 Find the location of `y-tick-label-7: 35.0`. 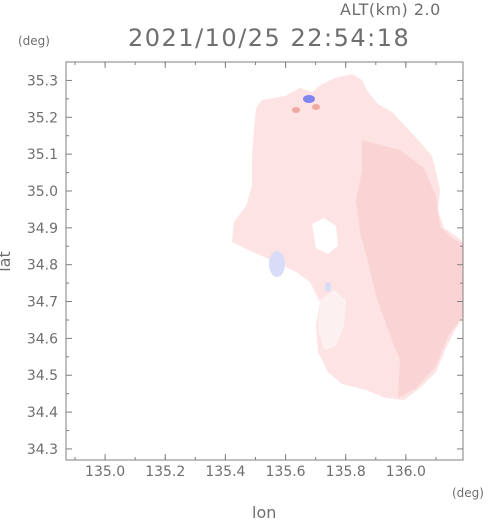

y-tick-label-7: 35.0 is located at coordinates (42, 192).